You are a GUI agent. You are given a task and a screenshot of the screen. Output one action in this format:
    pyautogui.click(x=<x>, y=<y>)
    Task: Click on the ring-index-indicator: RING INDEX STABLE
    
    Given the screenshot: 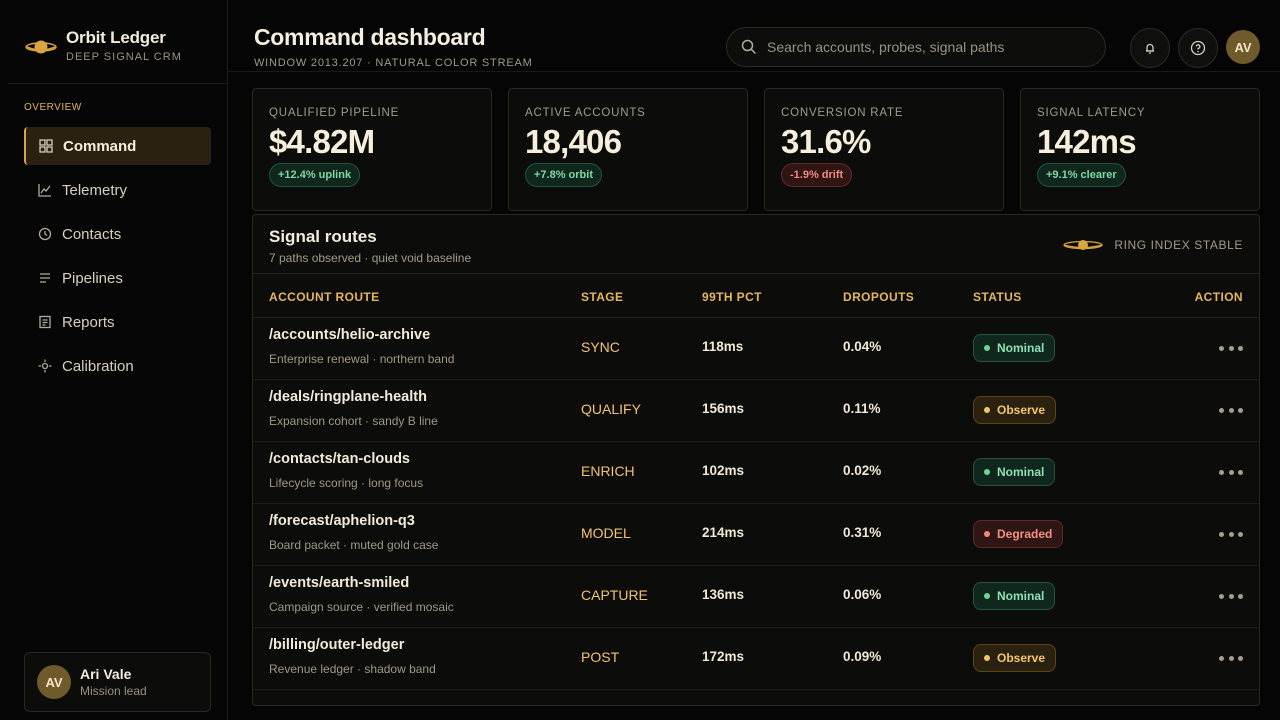 What is the action you would take?
    pyautogui.click(x=1152, y=245)
    